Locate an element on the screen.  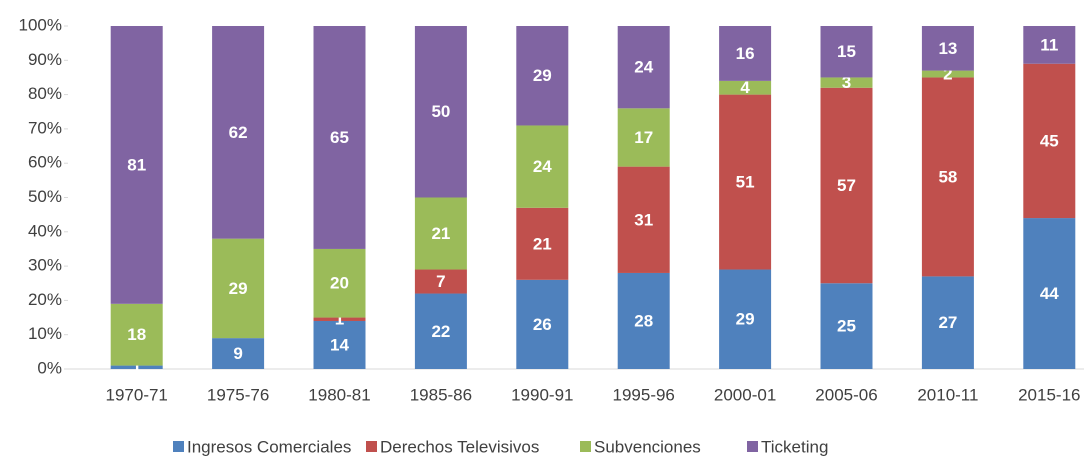
value-label: 50 is located at coordinates (440, 111).